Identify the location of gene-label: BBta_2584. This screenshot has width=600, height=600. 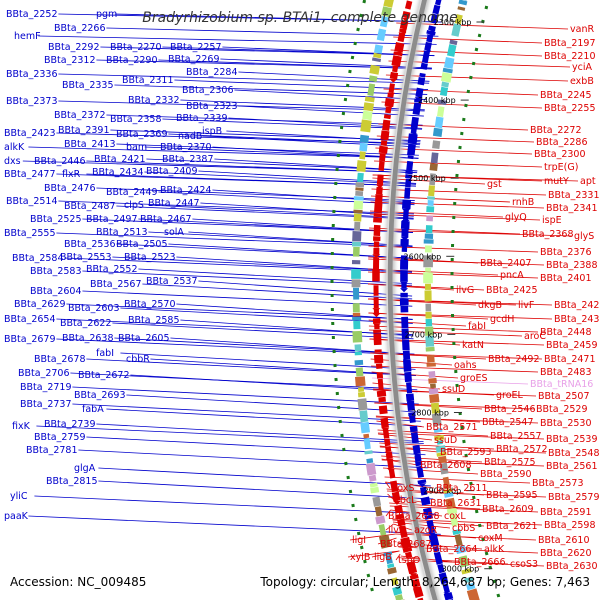
(38, 258).